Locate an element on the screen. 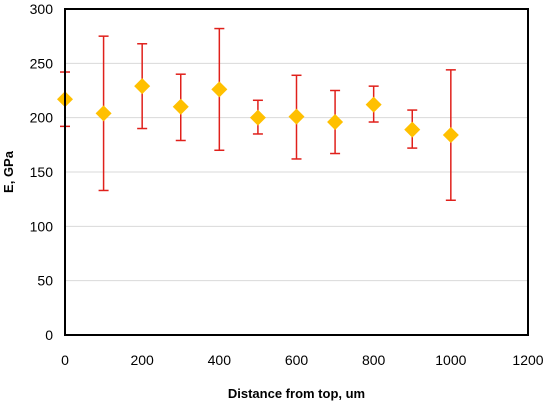  y-axis-title: E, GPa is located at coordinates (8, 171).